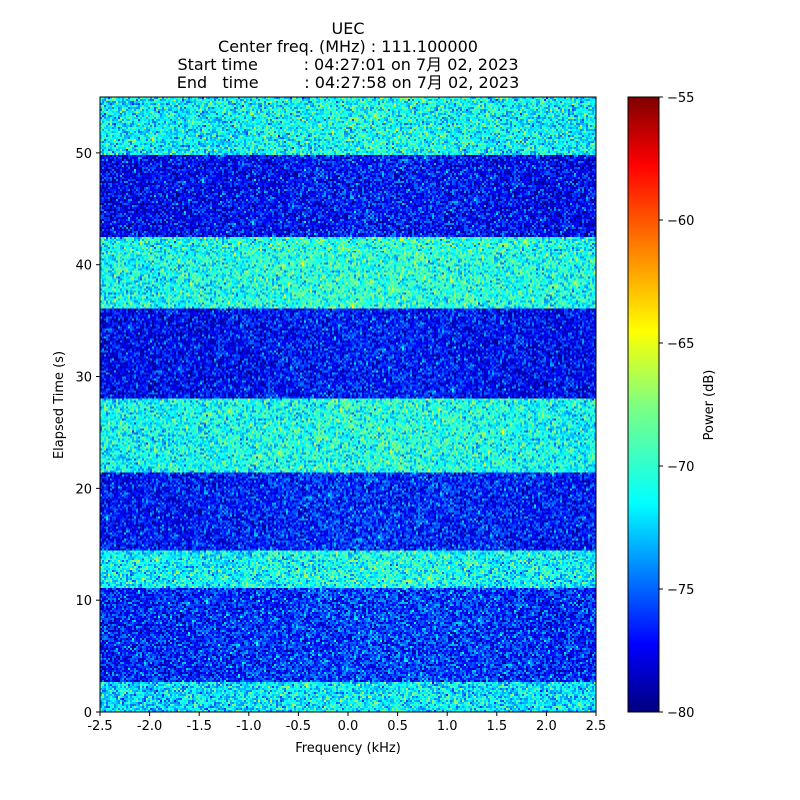  Describe the element at coordinates (348, 64) in the screenshot. I see `chart-title-line-3: Start time : 04:27:01 on 7月 02, 2023` at that location.